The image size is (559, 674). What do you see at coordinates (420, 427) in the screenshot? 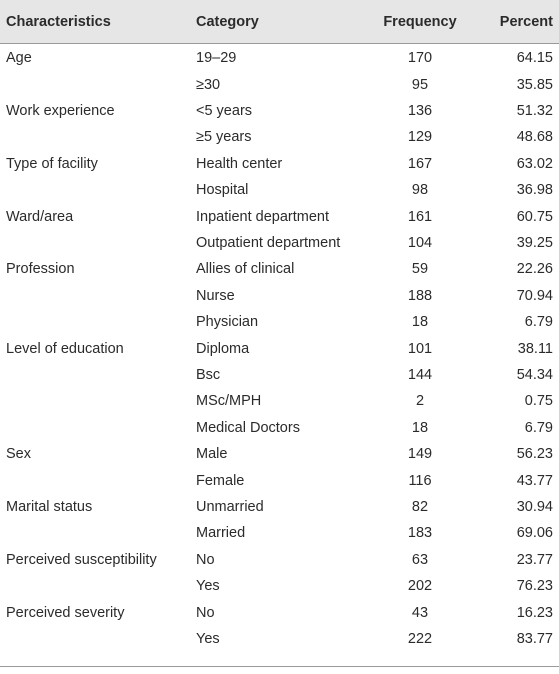
I see `frequency-cell: 18` at bounding box center [420, 427].